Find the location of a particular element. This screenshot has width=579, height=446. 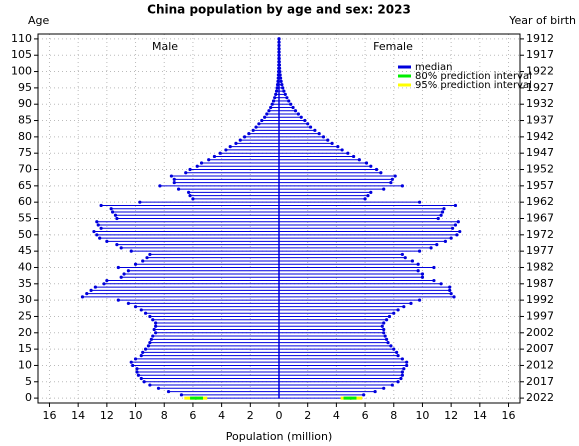

y2-tick-label: 1982 is located at coordinates (540, 266).